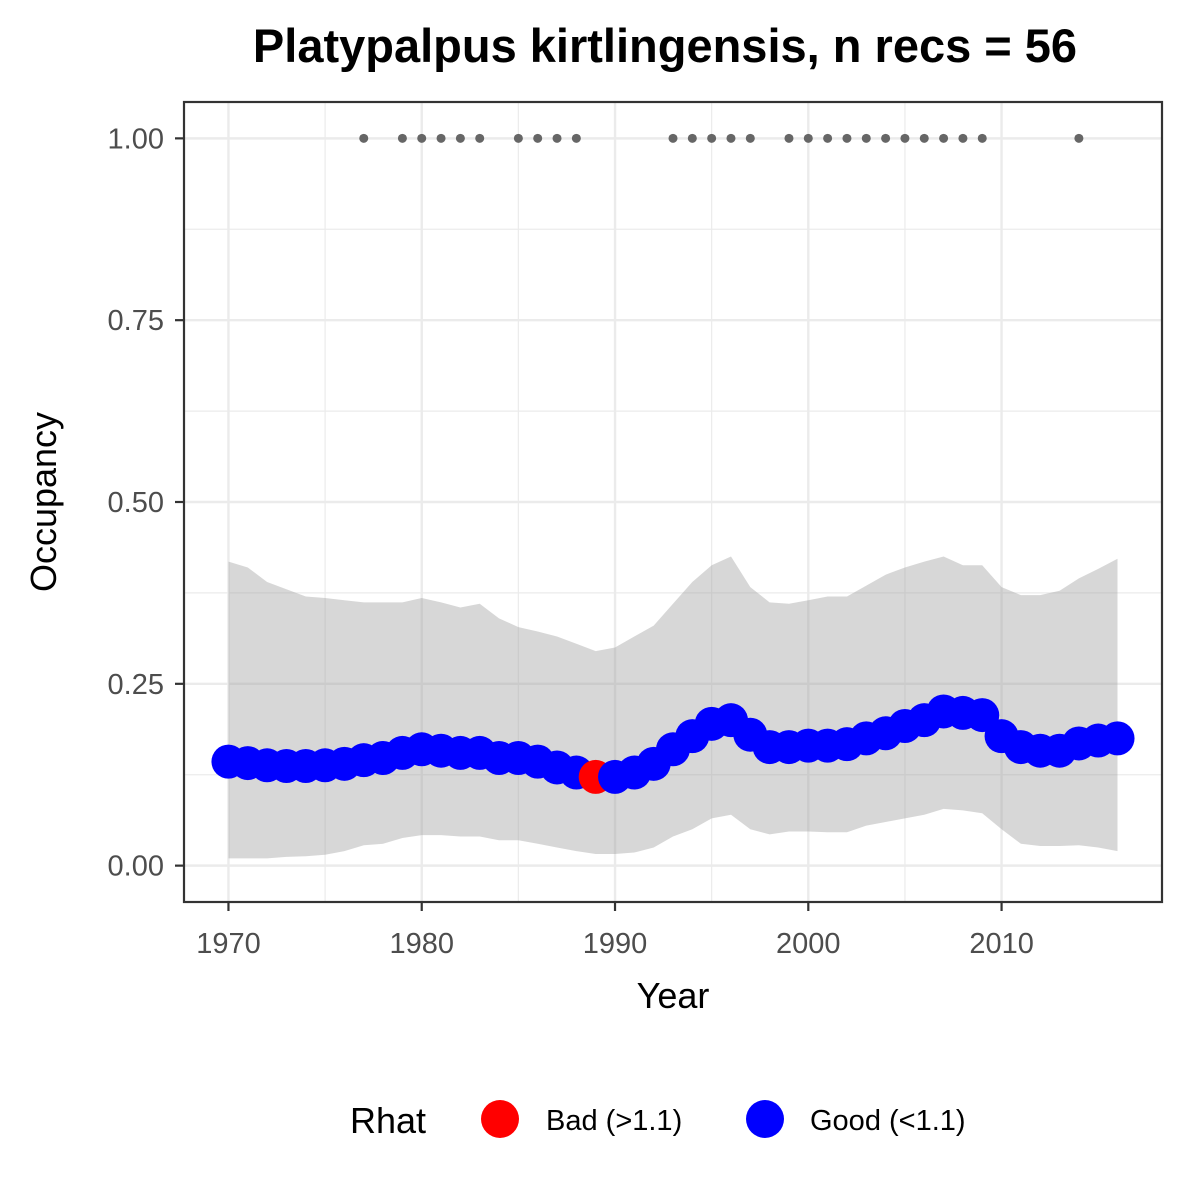  I want to click on x-tick-label: 1980, so click(421, 944).